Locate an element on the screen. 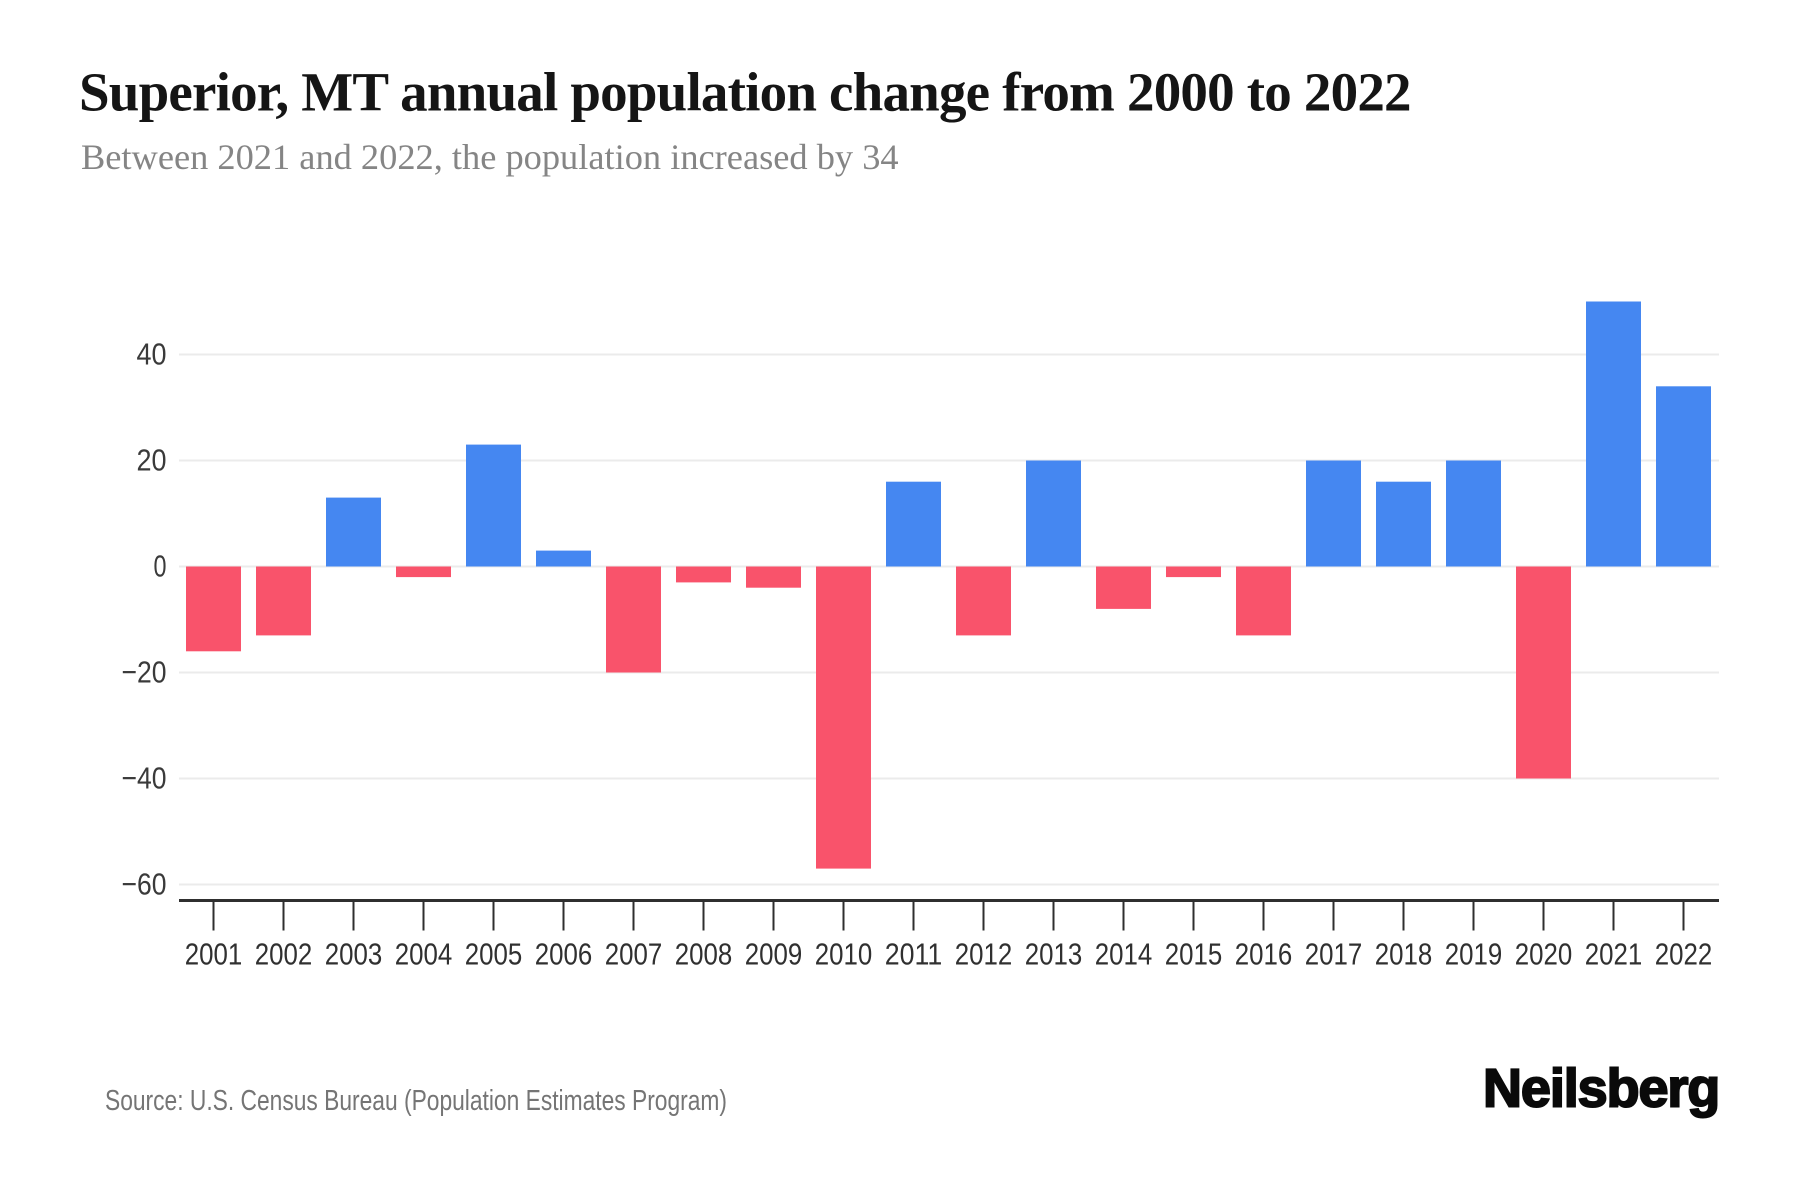 The height and width of the screenshot is (1200, 1800). svg-text: 2002 is located at coordinates (284, 954).